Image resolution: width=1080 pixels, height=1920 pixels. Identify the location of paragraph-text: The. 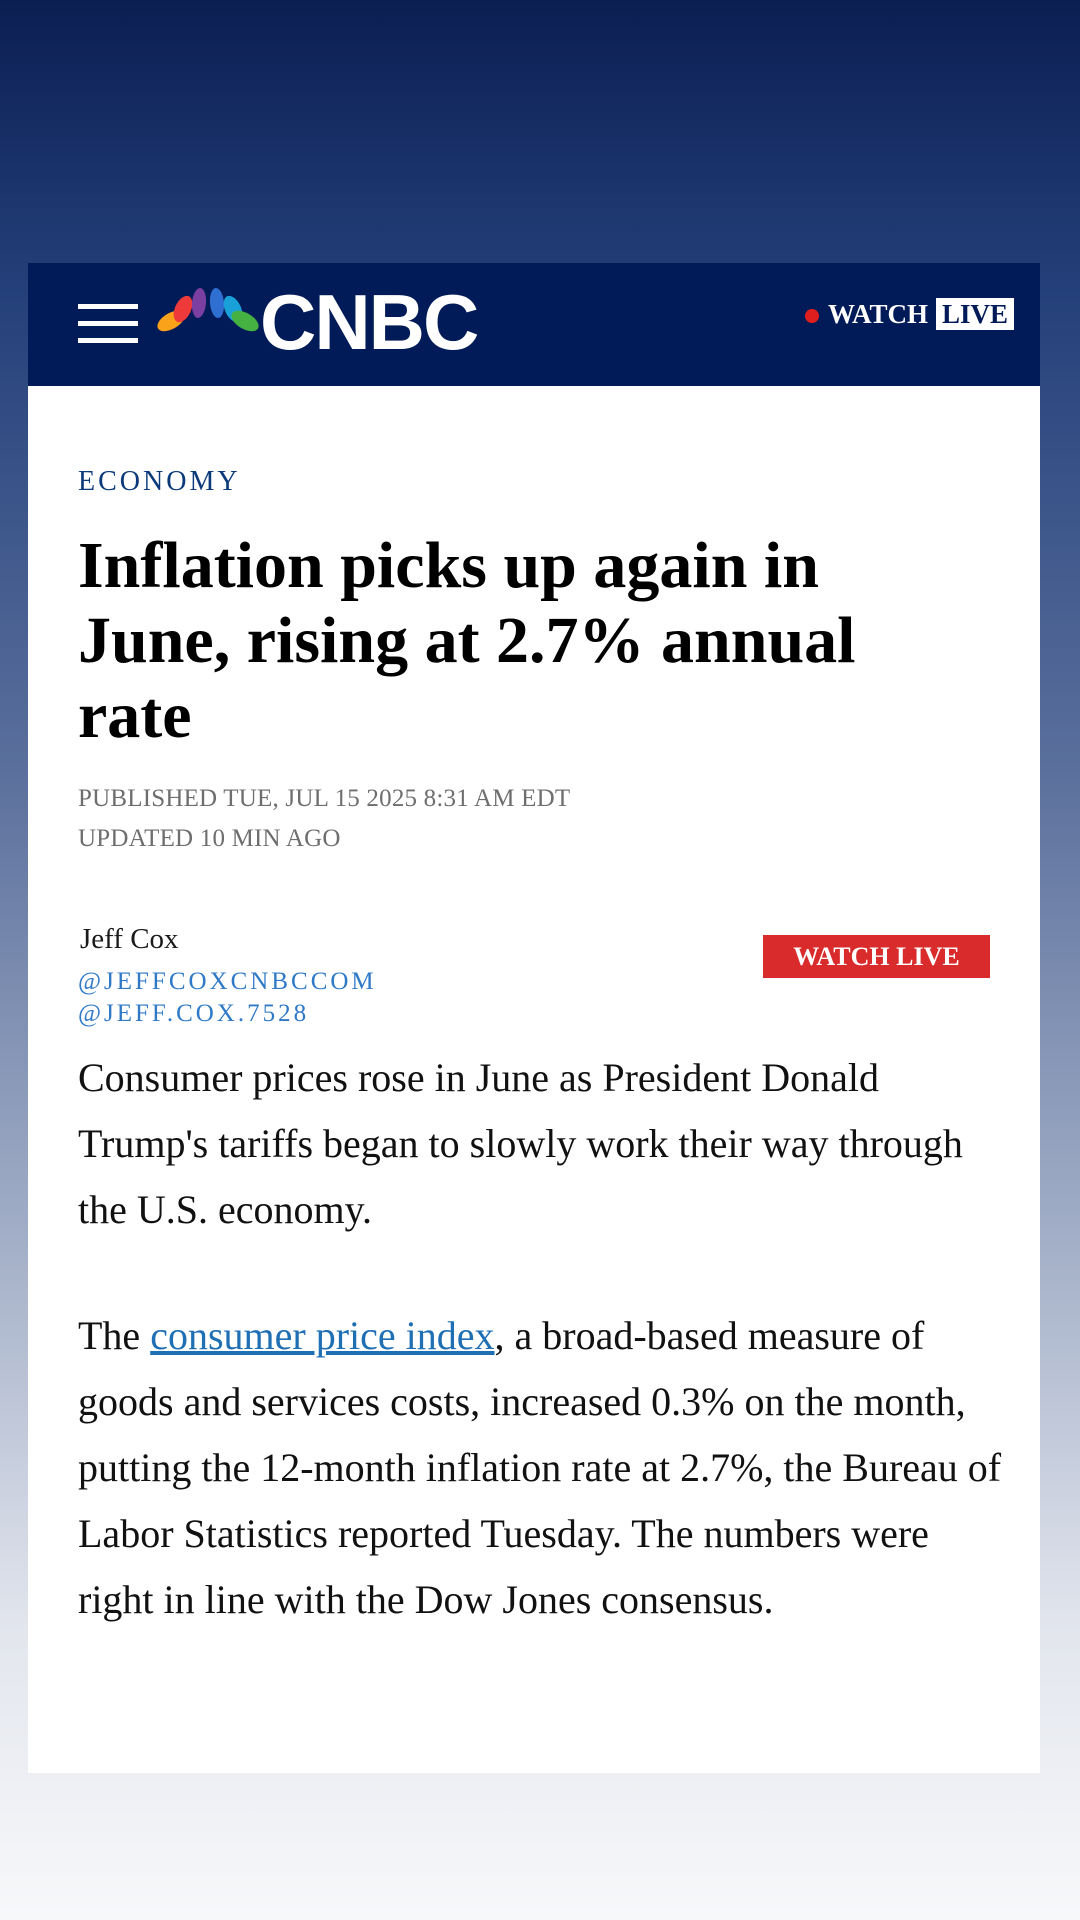
(114, 1335).